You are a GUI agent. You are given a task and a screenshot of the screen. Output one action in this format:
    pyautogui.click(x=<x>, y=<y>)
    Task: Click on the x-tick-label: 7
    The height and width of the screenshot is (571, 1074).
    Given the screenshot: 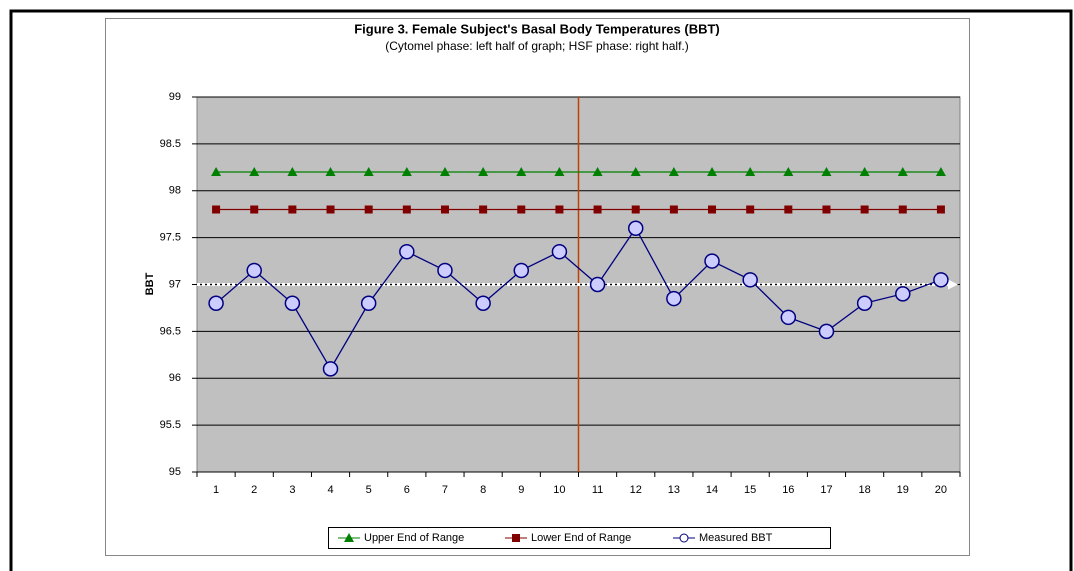 What is the action you would take?
    pyautogui.click(x=445, y=490)
    